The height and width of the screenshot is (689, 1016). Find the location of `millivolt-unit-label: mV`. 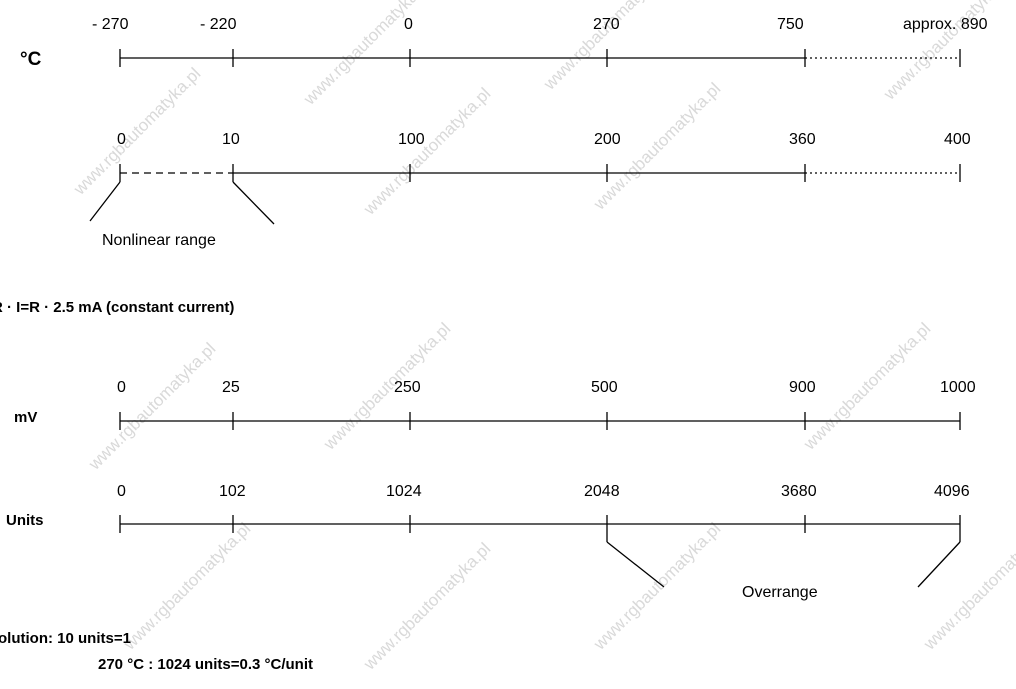

millivolt-unit-label: mV is located at coordinates (26, 417).